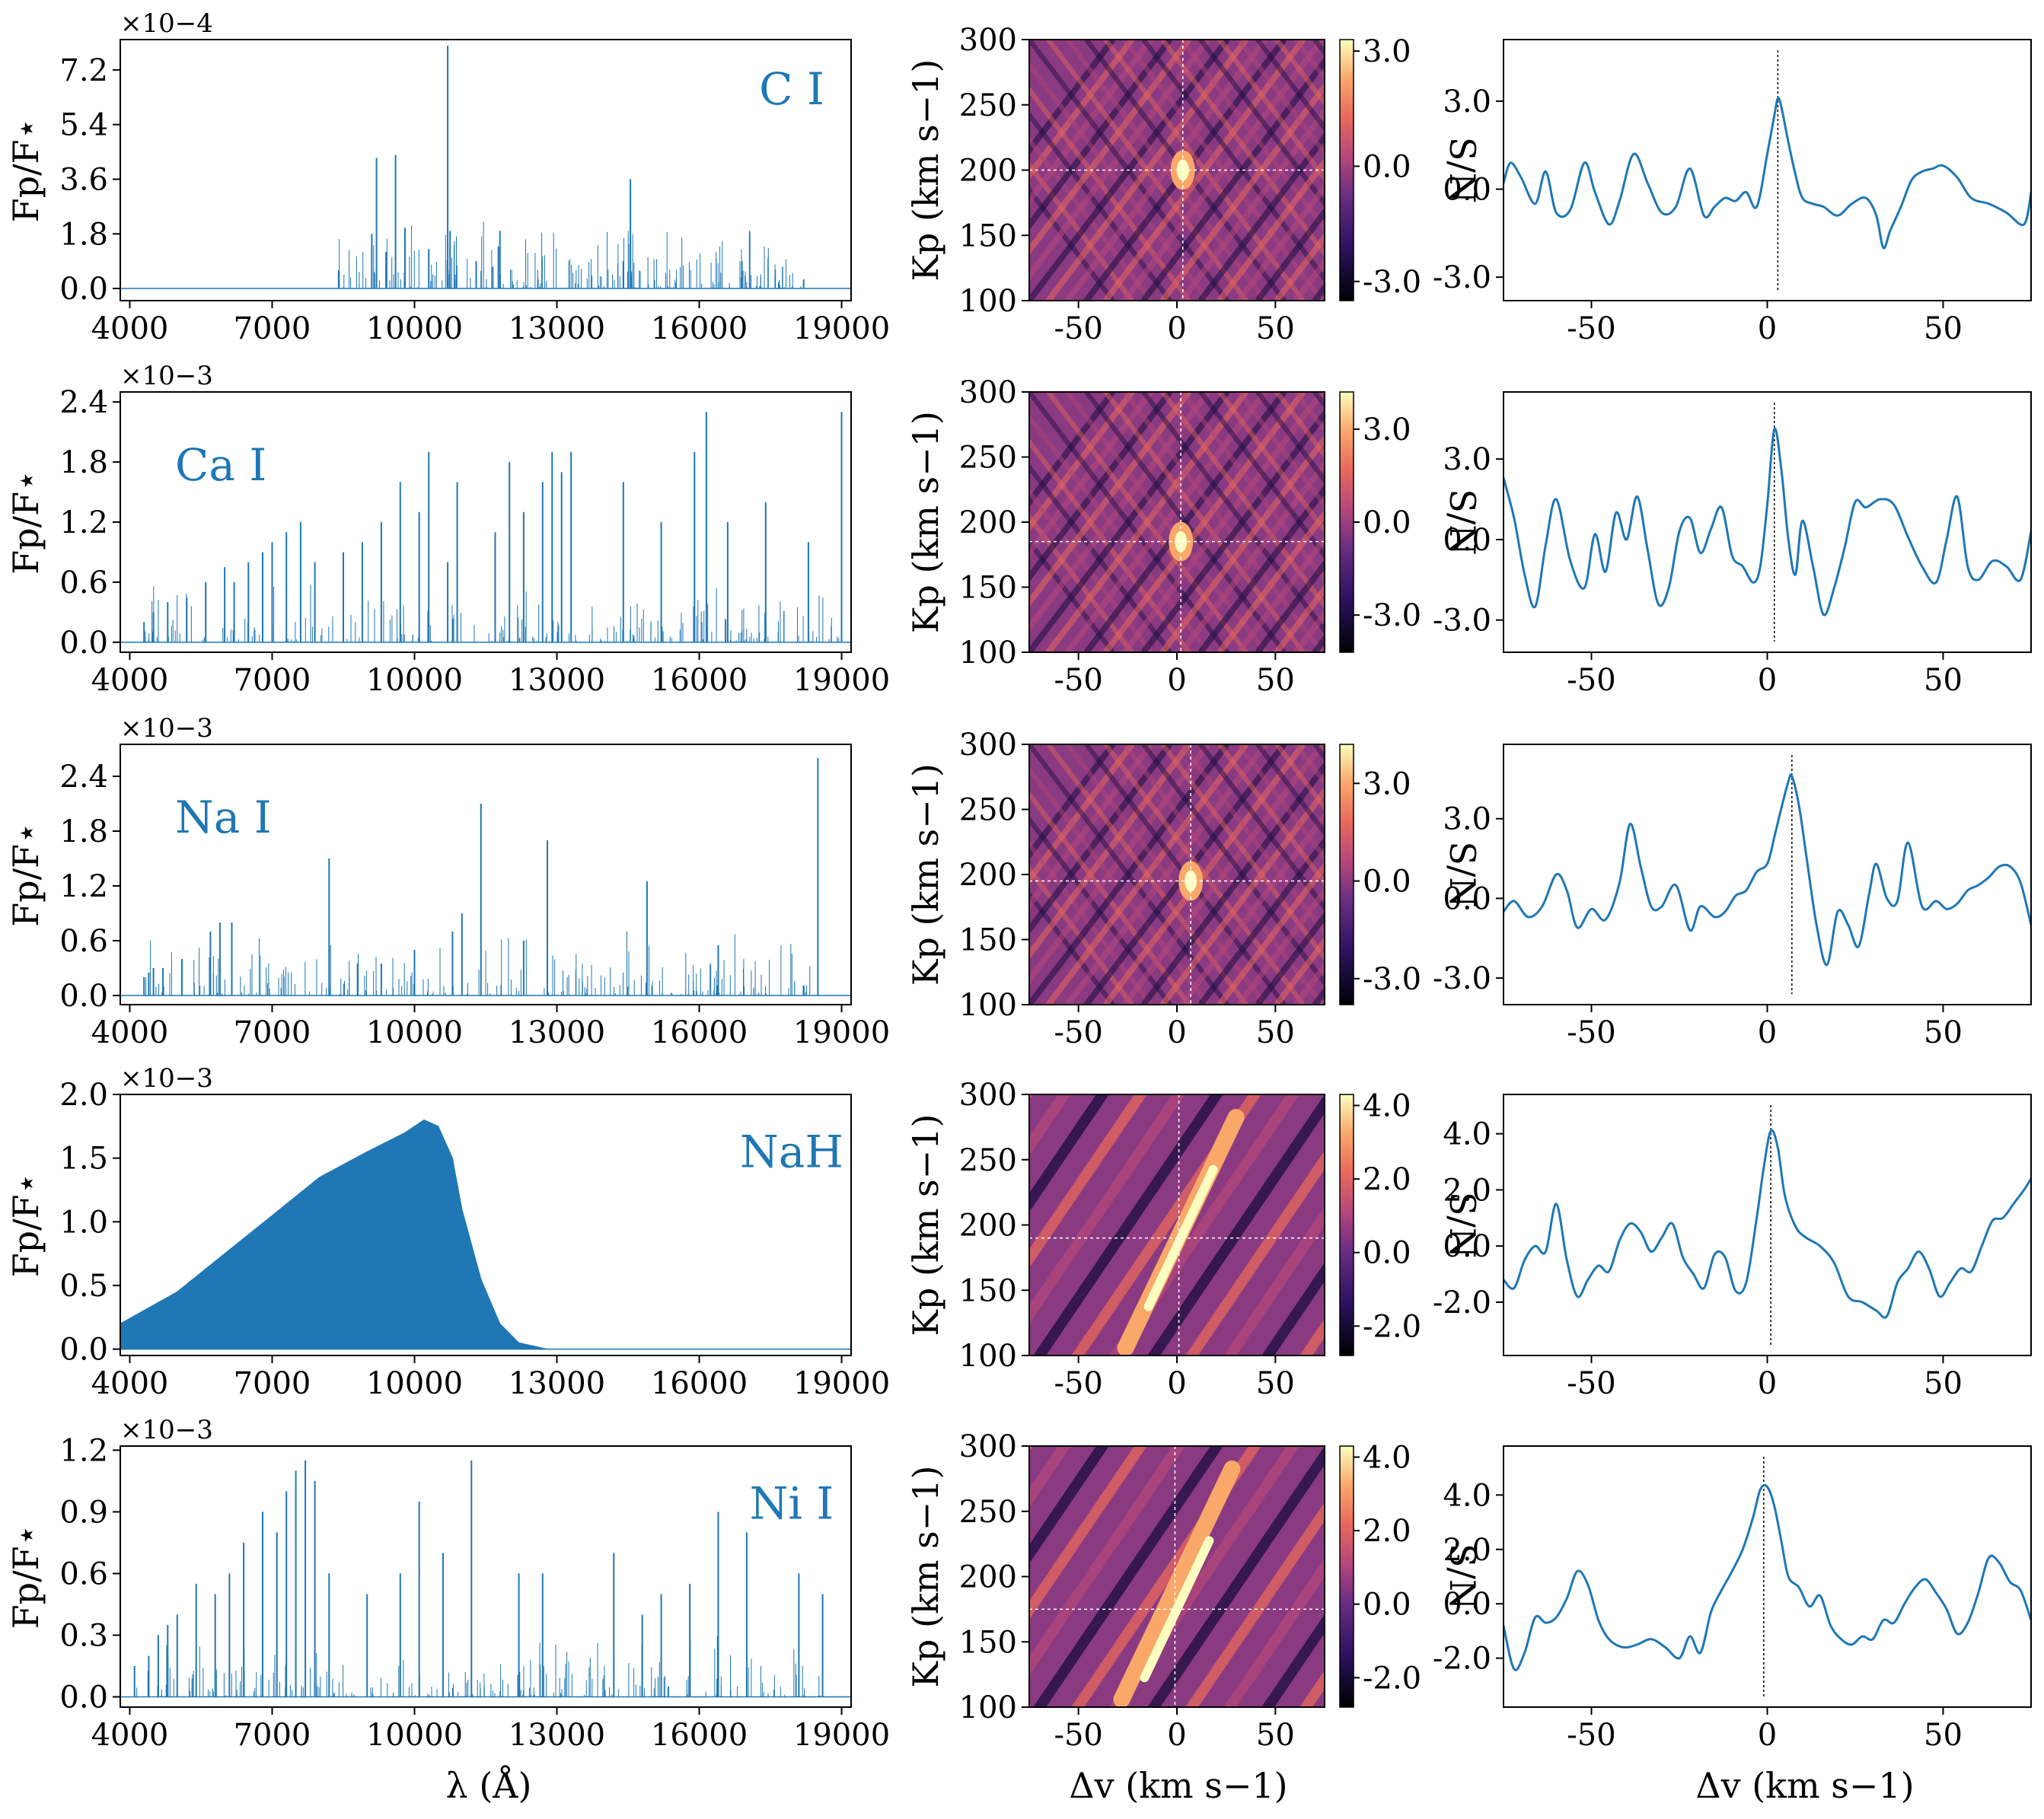 This screenshot has width=2044, height=1819. I want to click on species-label: Na I, so click(223, 817).